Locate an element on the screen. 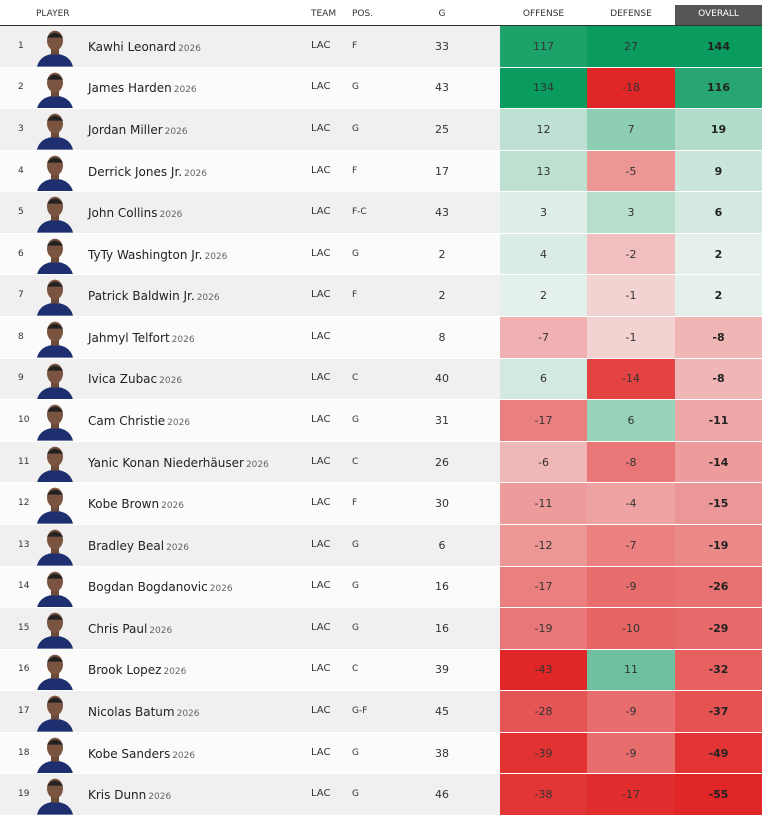 This screenshot has width=774, height=818. games: 2 is located at coordinates (442, 254).